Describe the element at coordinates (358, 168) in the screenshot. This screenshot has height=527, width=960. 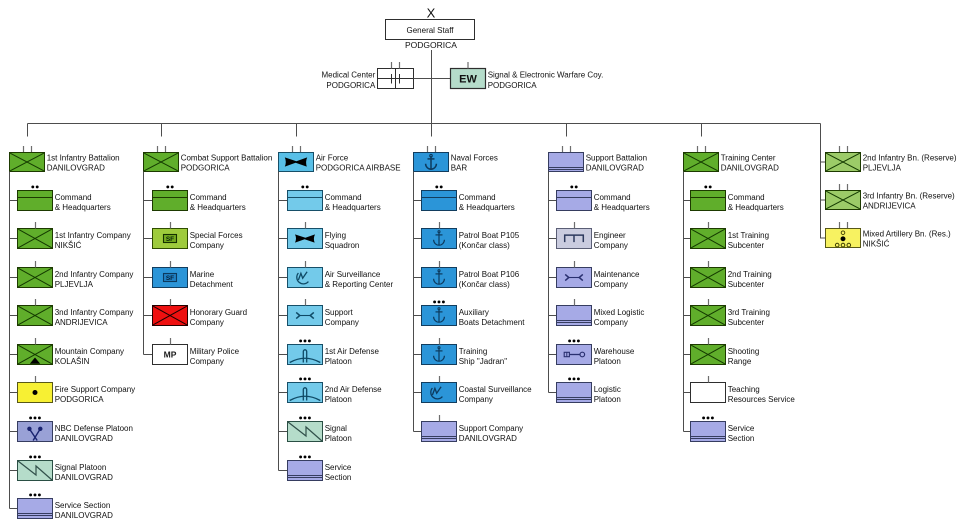
I see `svg-text: PODGORICA AIRBASE` at that location.